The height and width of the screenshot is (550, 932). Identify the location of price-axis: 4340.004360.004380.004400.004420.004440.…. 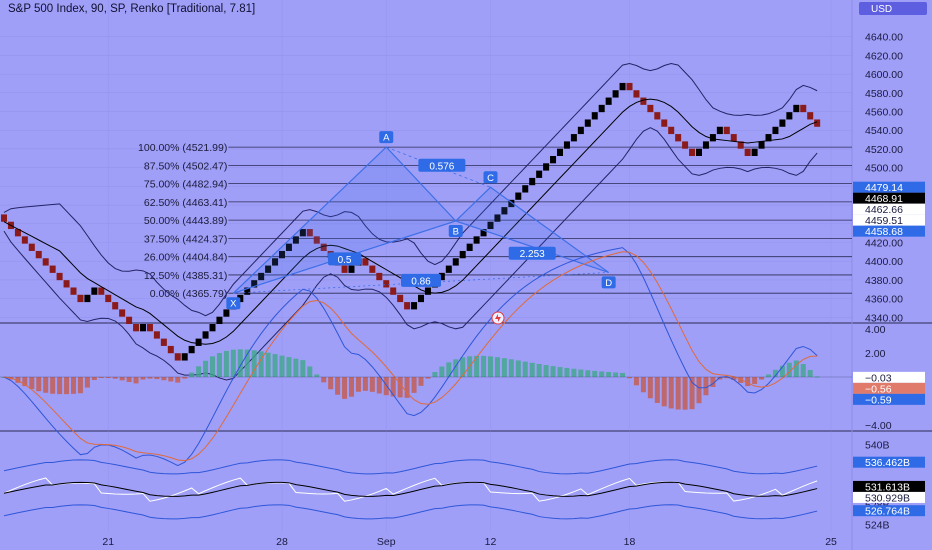
(889, 282).